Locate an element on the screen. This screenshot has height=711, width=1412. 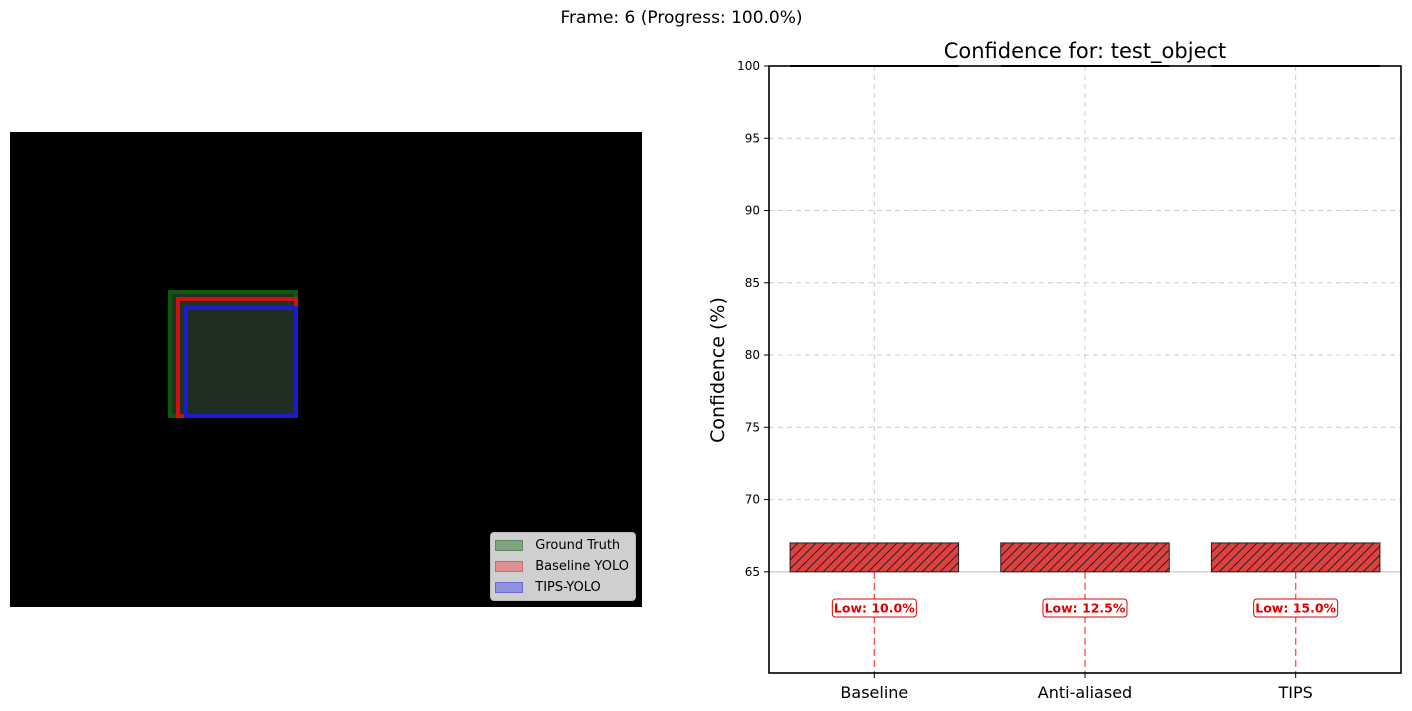
legend-label-ground-truth: Ground Truth is located at coordinates (578, 545).